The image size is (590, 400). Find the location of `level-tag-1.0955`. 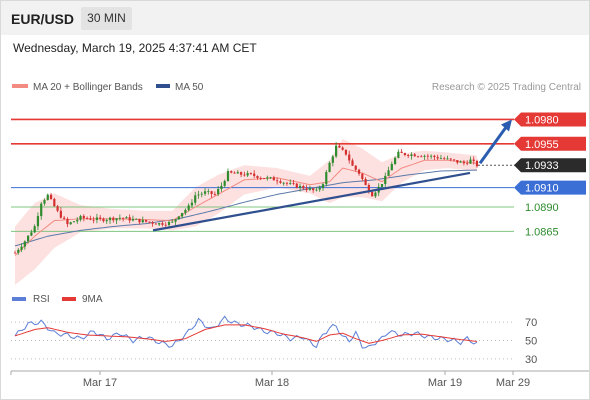

level-tag-1.0955 is located at coordinates (550, 143).